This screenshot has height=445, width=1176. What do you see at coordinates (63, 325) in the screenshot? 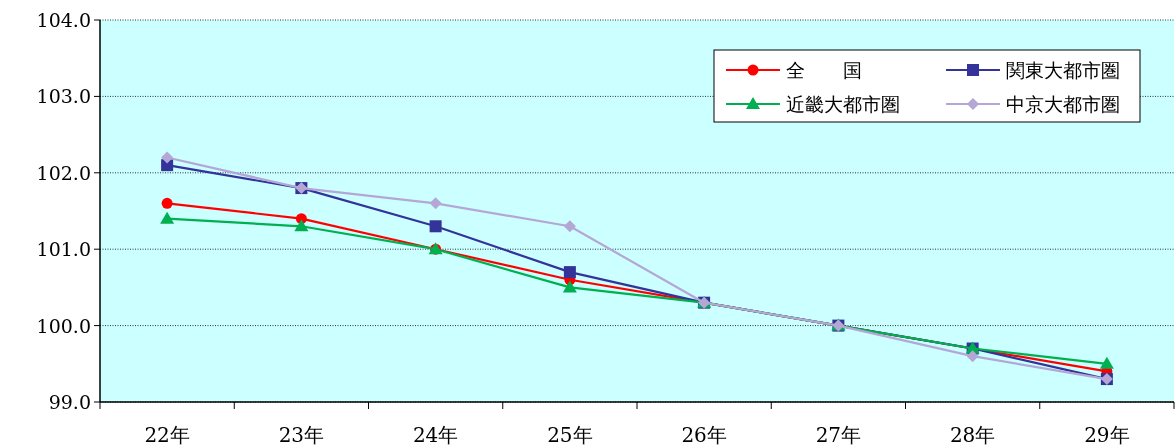
I see `y-tick-label: 100.0` at bounding box center [63, 325].